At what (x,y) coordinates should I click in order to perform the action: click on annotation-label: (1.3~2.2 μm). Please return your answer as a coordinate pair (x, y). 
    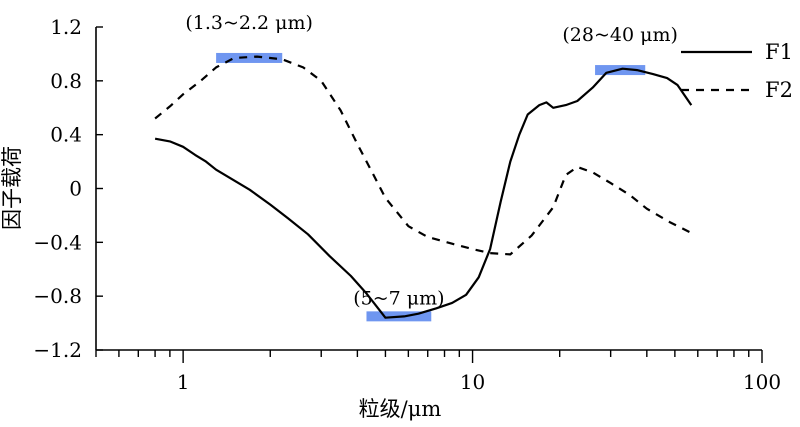
    Looking at the image, I should click on (249, 23).